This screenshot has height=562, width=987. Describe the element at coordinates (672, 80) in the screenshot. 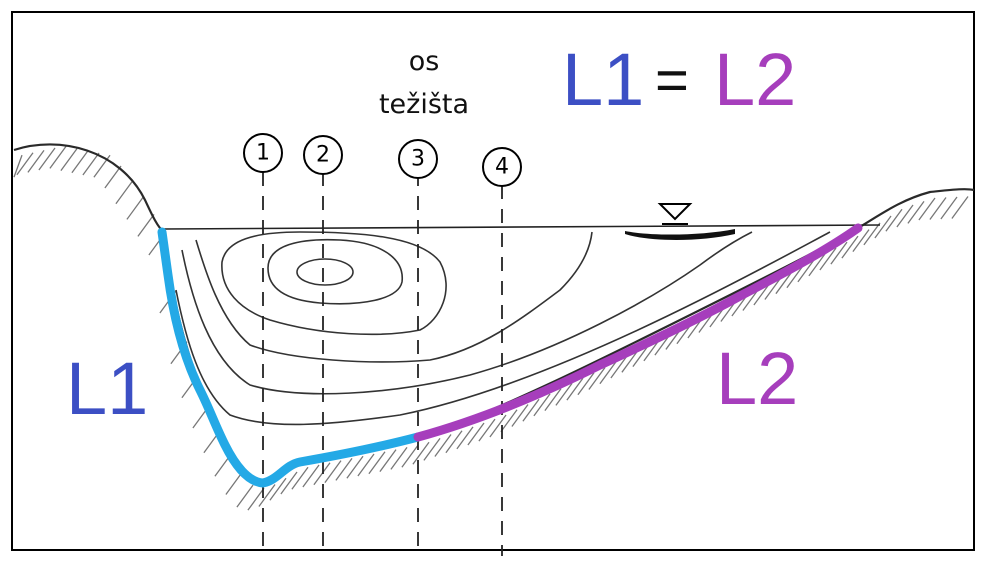

I see `equation-equals-sign: =` at that location.